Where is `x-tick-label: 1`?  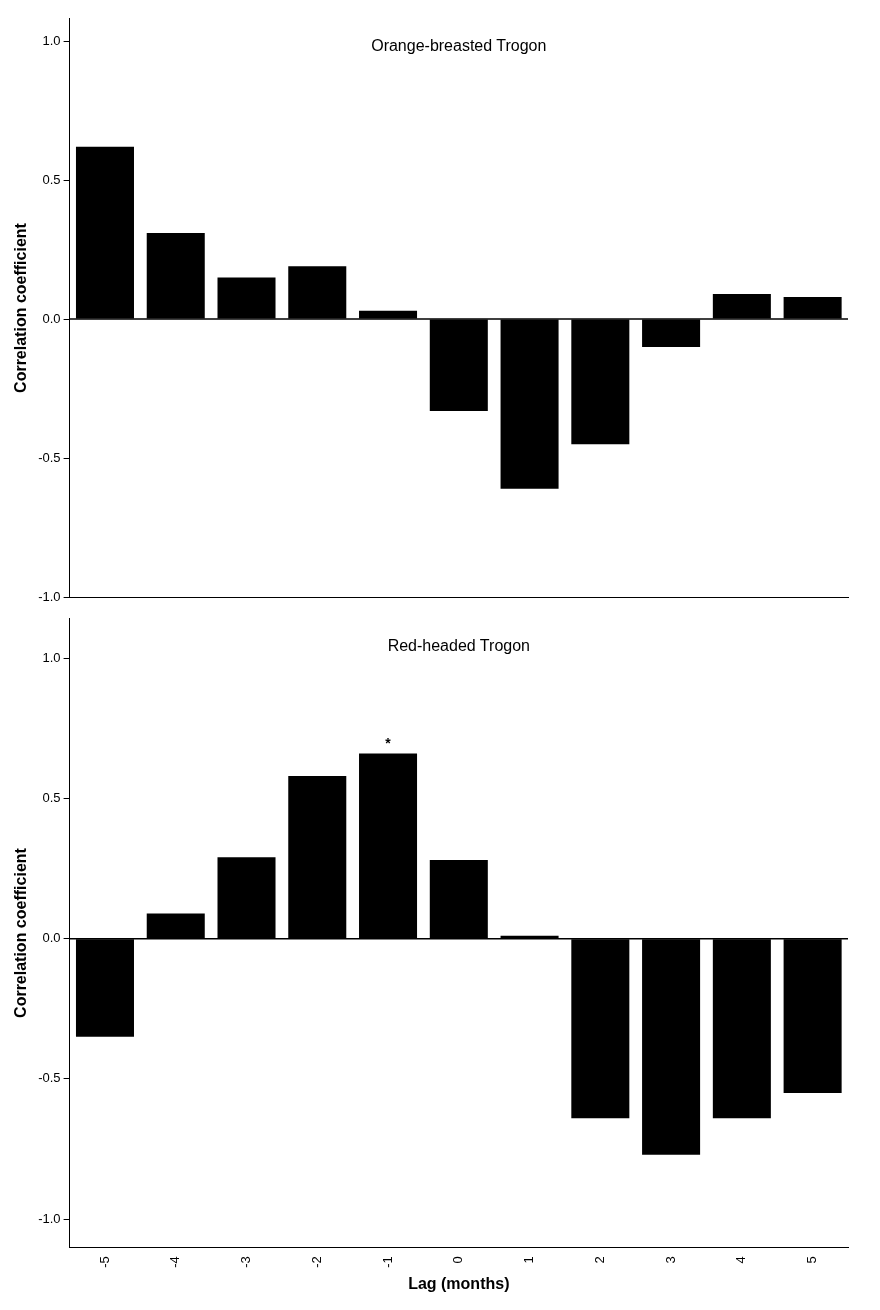 x-tick-label: 1 is located at coordinates (529, 1260).